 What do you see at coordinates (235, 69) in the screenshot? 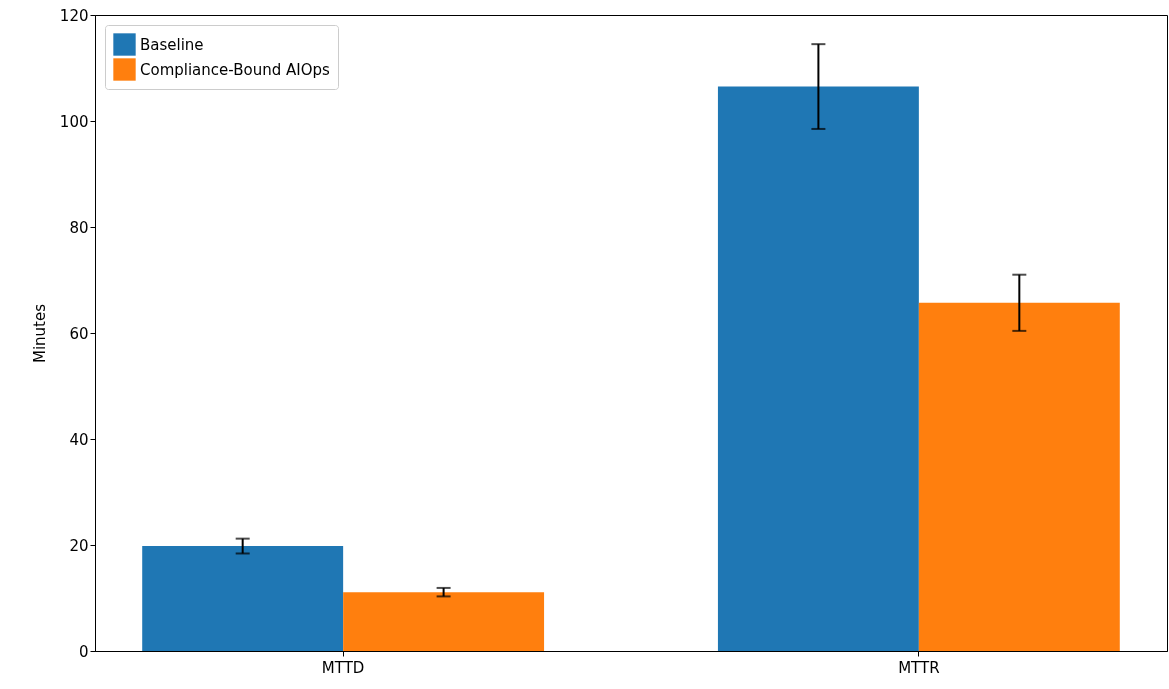
I see `legend-label: Compliance-Bound AIOps` at bounding box center [235, 69].